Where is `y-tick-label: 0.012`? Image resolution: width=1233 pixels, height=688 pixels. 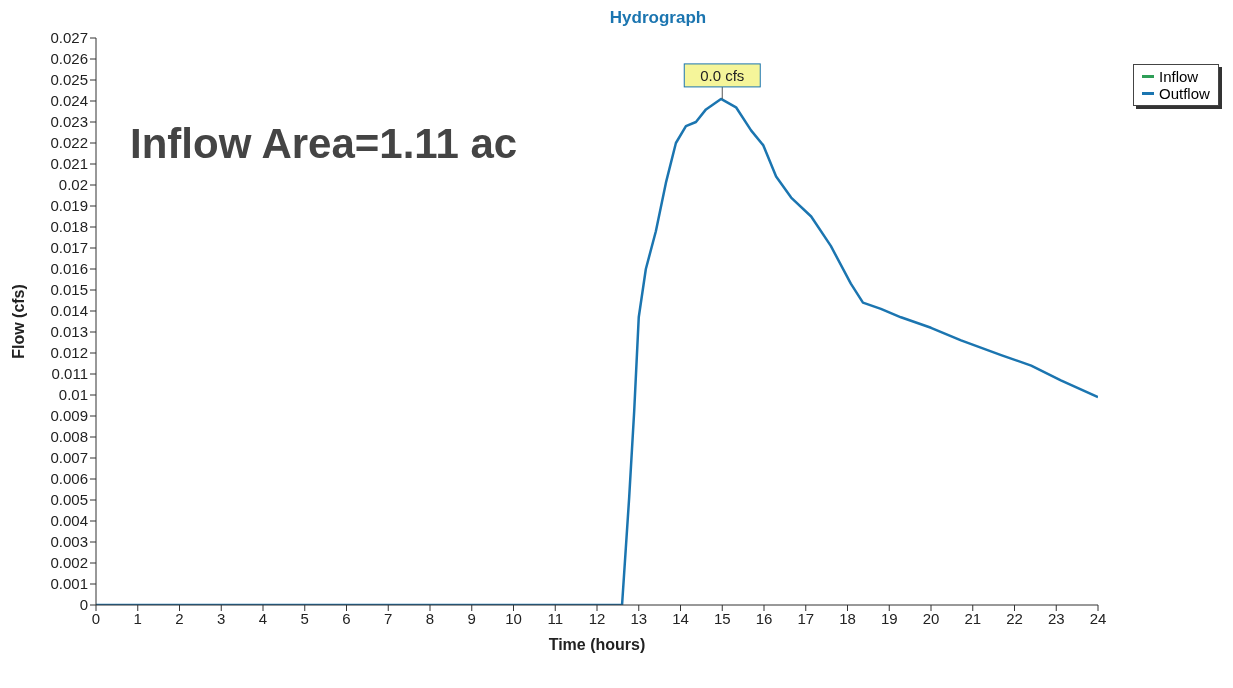 y-tick-label: 0.012 is located at coordinates (69, 353).